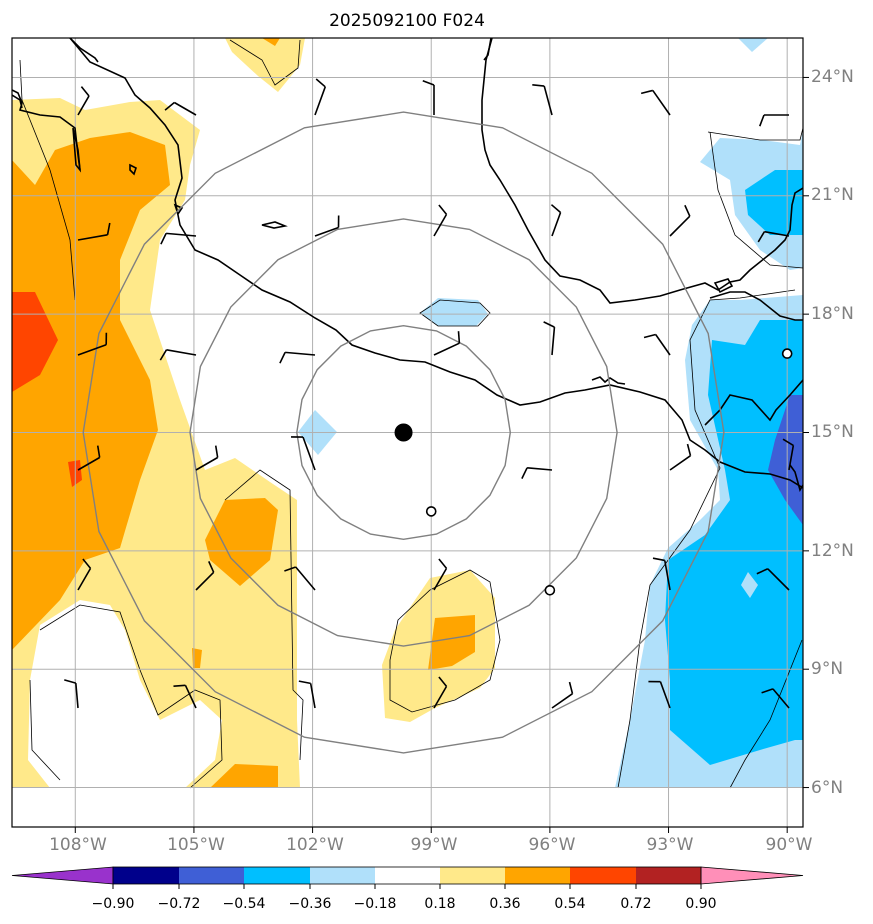 The height and width of the screenshot is (924, 873). What do you see at coordinates (77, 150) in the screenshot?
I see `baja-peninsula` at bounding box center [77, 150].